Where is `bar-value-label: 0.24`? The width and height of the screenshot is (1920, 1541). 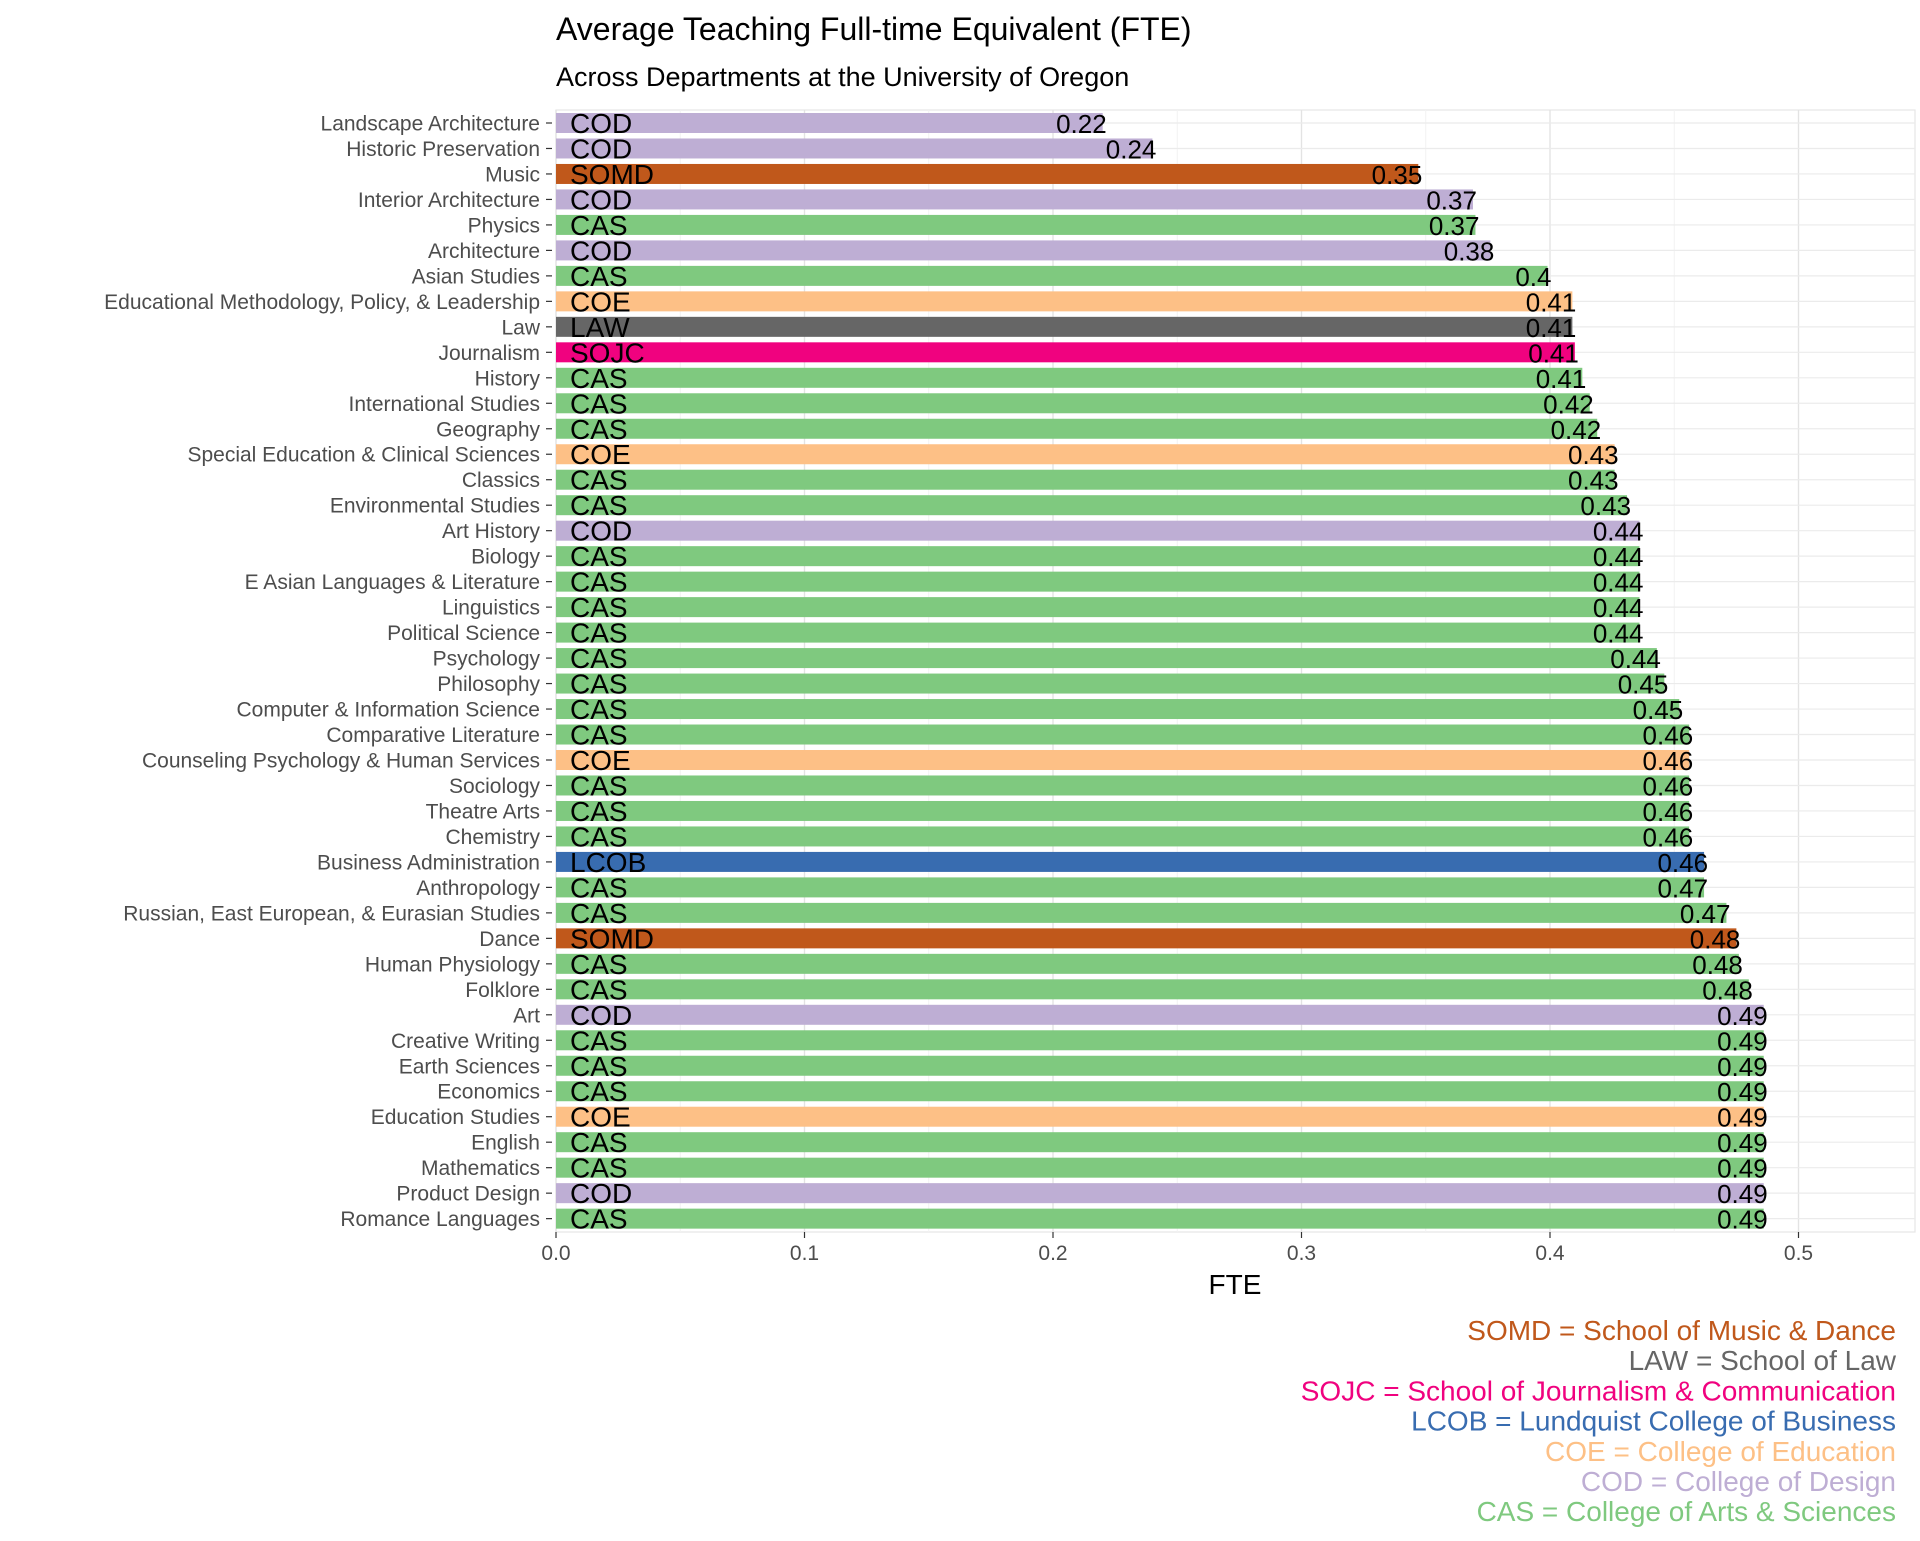 bar-value-label: 0.24 is located at coordinates (1131, 149).